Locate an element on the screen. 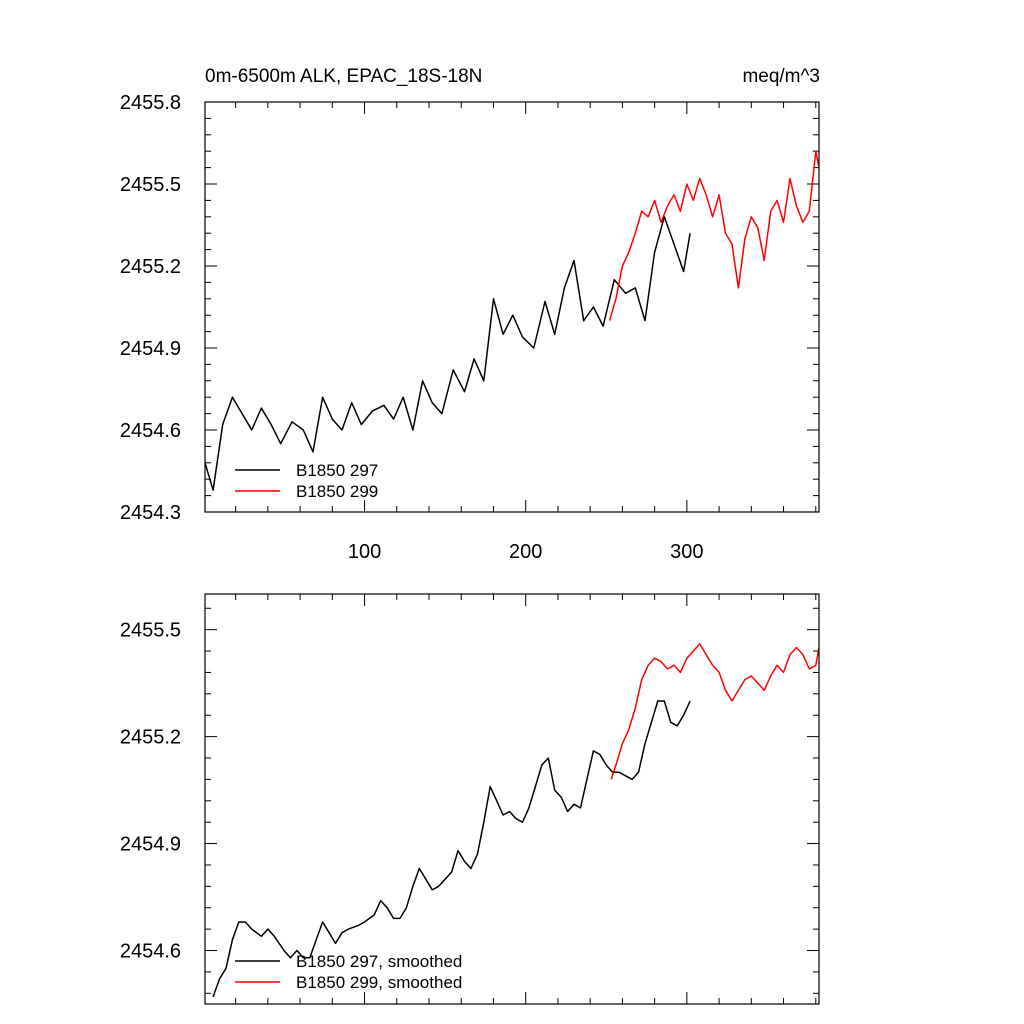  legend-label-299-smoothed: B1850 299, smoothed is located at coordinates (379, 982).